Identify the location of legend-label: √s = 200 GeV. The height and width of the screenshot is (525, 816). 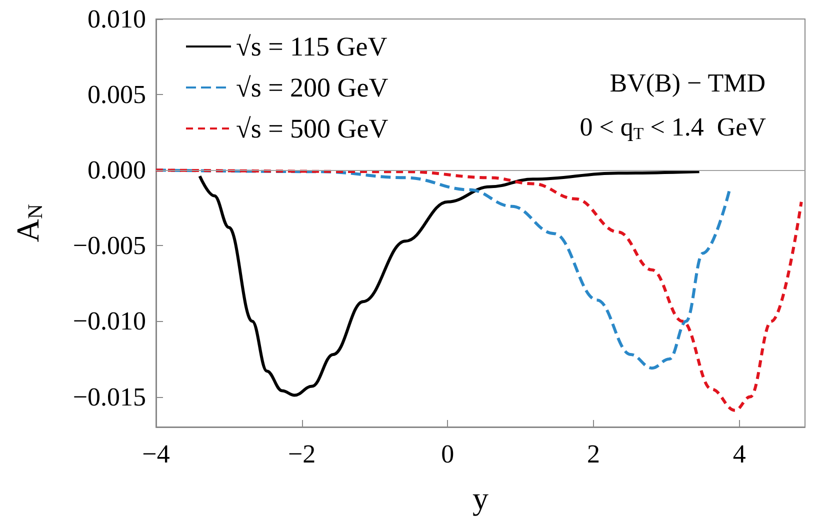
(312, 87).